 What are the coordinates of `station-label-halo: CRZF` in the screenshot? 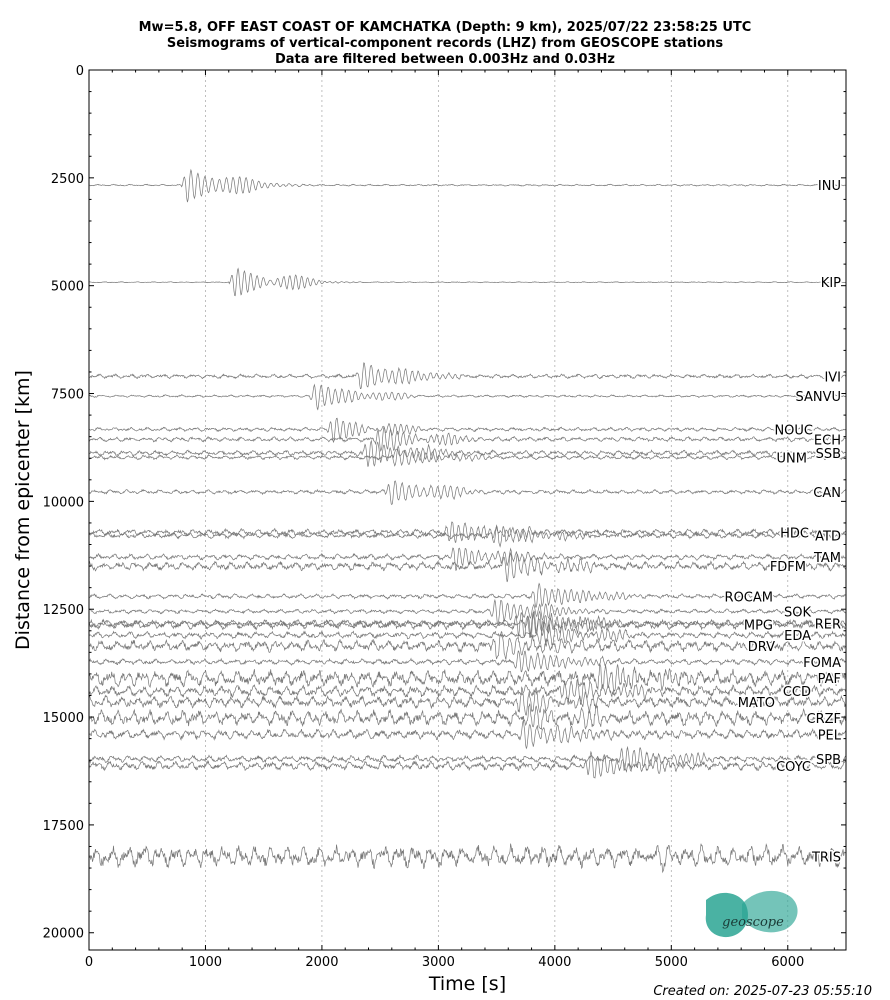 It's located at (824, 719).